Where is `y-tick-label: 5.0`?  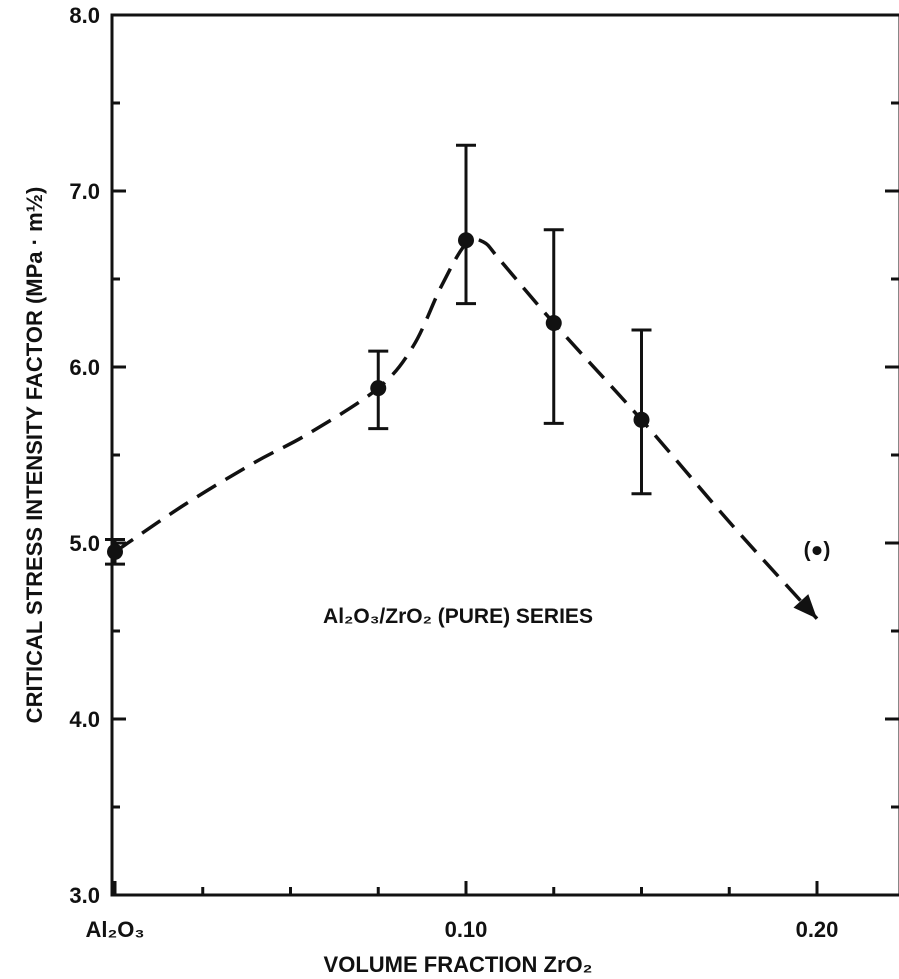 y-tick-label: 5.0 is located at coordinates (84, 543).